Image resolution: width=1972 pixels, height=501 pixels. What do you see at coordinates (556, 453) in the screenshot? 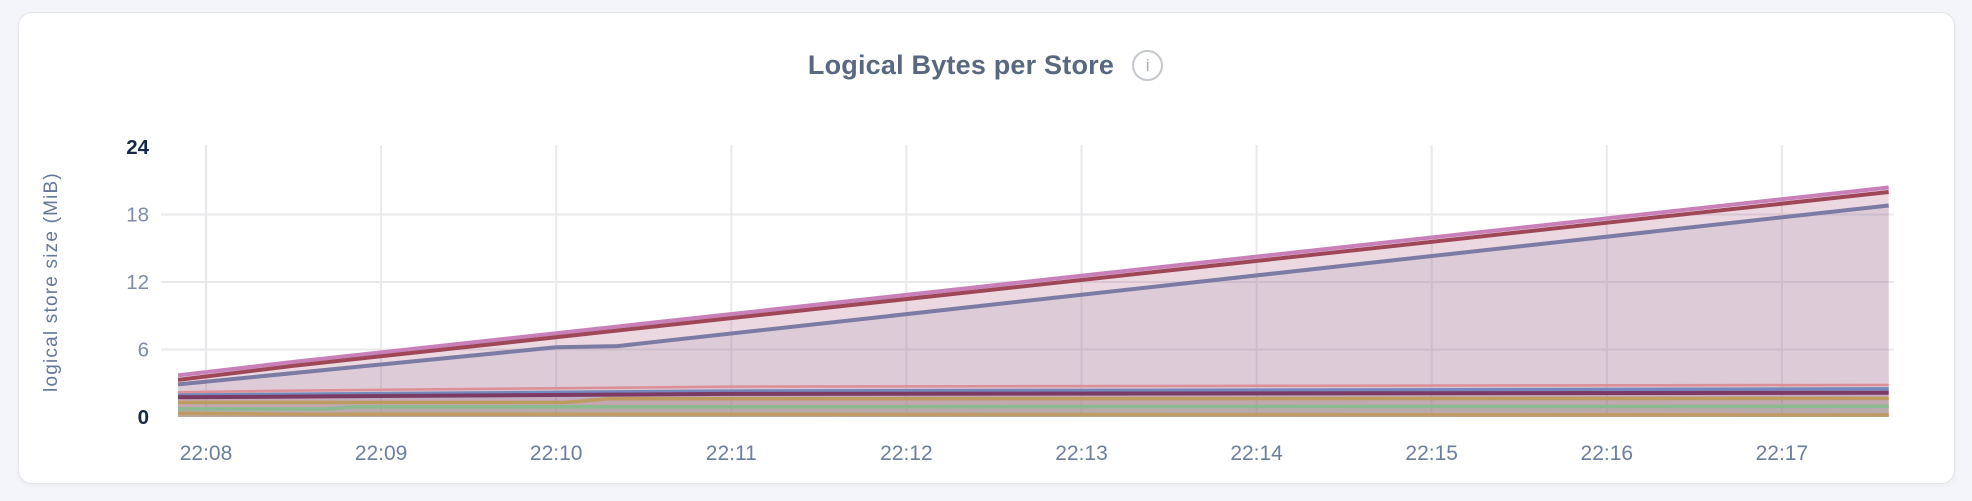
I see `x-tick-label: 22:10` at bounding box center [556, 453].